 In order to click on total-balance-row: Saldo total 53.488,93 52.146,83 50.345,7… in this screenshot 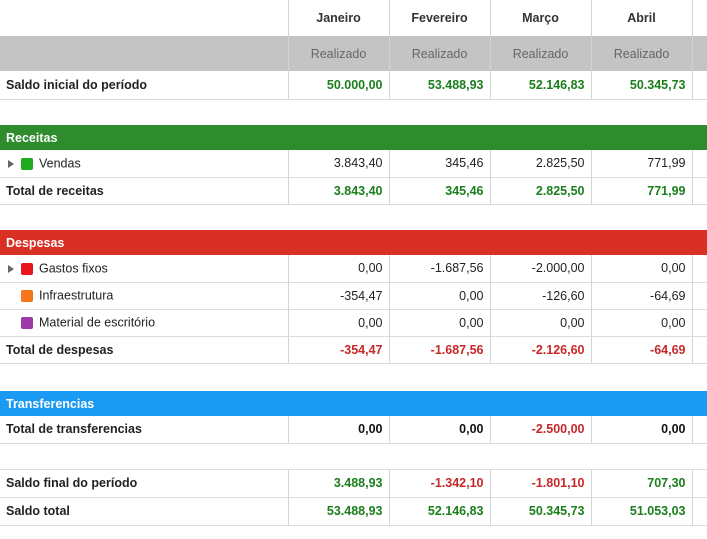, I will do `click(353, 511)`.